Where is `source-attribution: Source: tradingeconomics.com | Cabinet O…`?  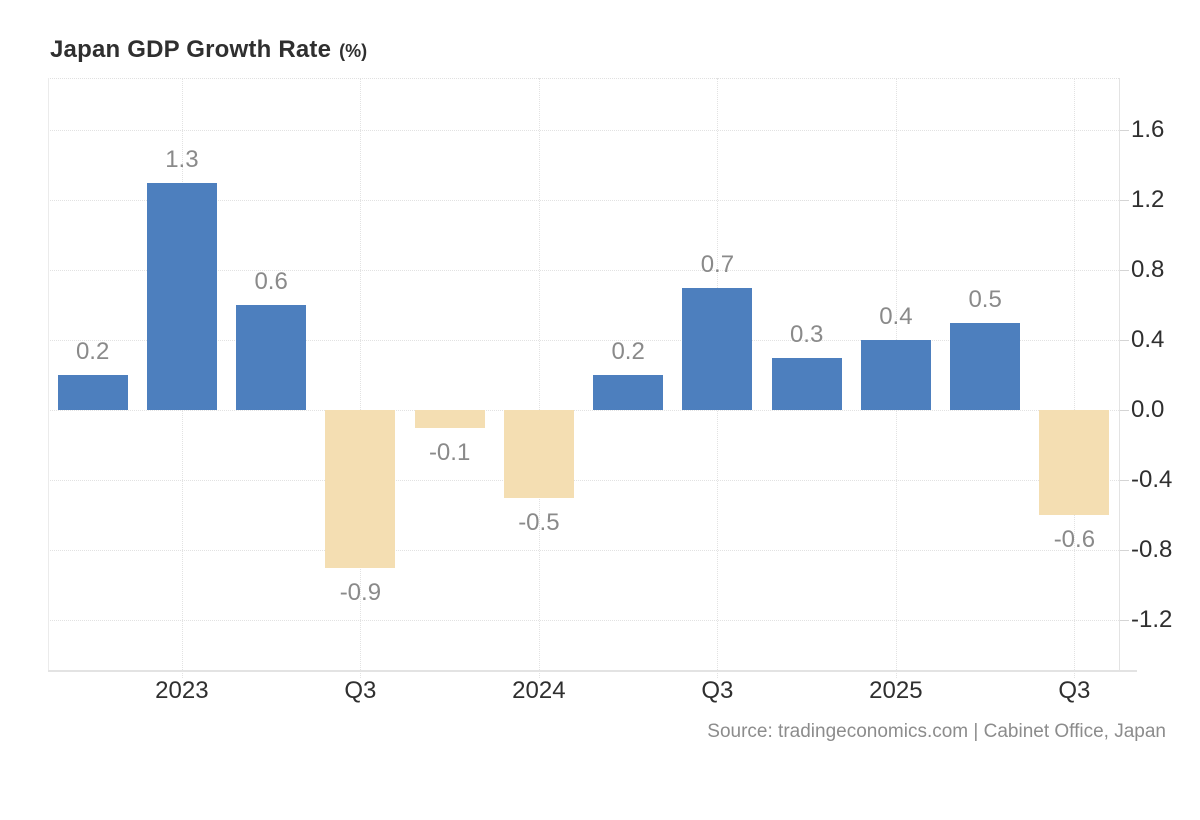
source-attribution: Source: tradingeconomics.com | Cabinet O… is located at coordinates (936, 731).